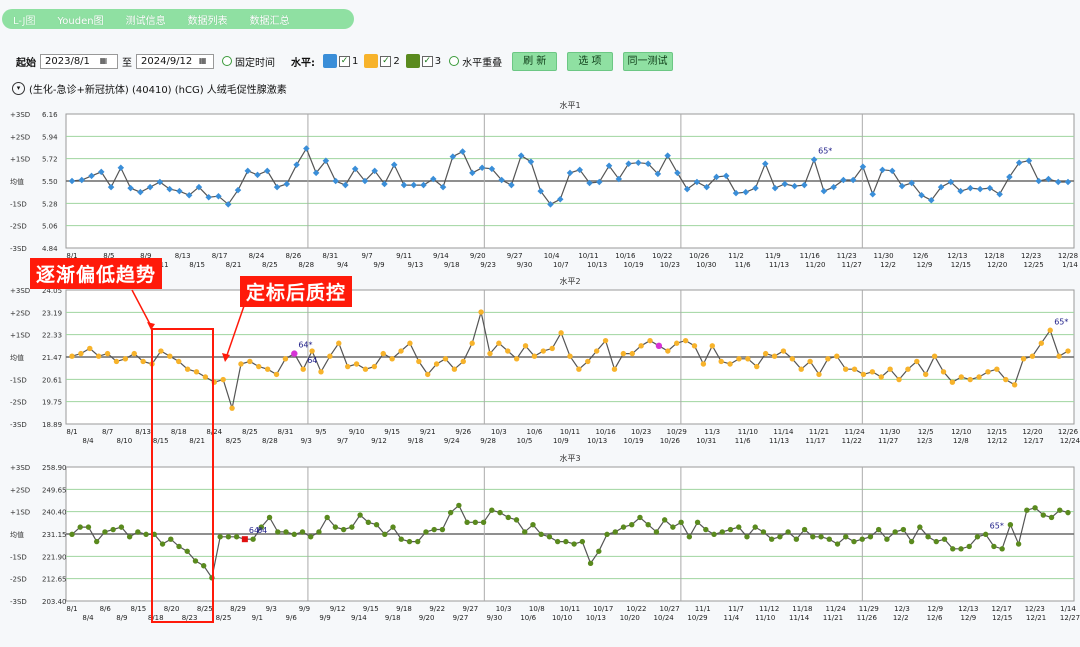  Describe the element at coordinates (80, 21) in the screenshot. I see `tab-youden-chart: Youden图` at that location.